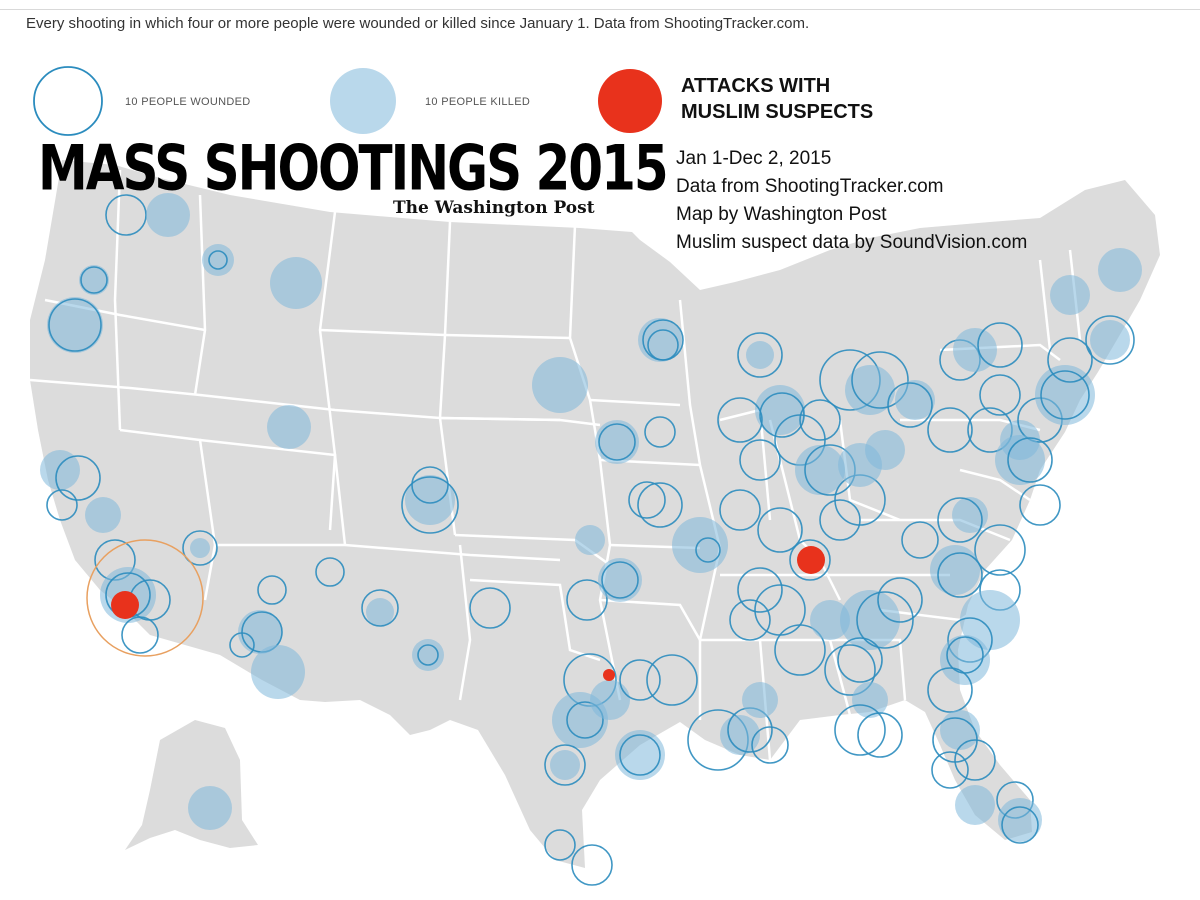 The height and width of the screenshot is (900, 1200). What do you see at coordinates (68, 101) in the screenshot?
I see `legend-wounded-icon` at bounding box center [68, 101].